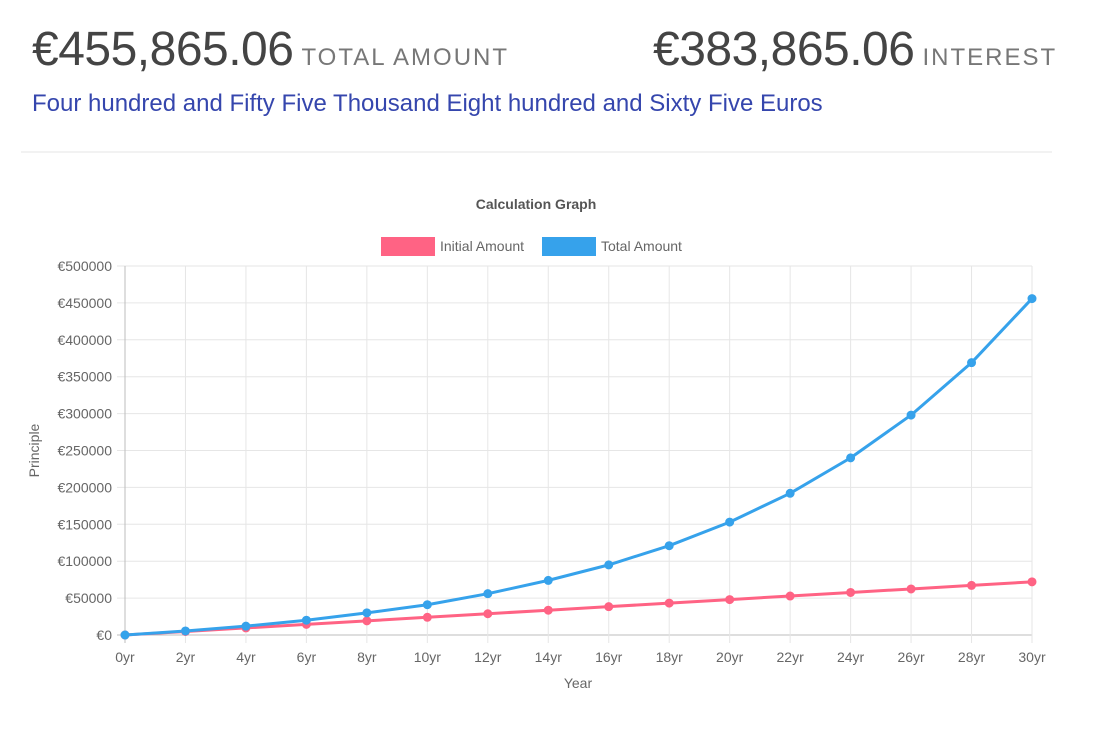  Describe the element at coordinates (488, 657) in the screenshot. I see `x-tick-label: 12yr` at that location.